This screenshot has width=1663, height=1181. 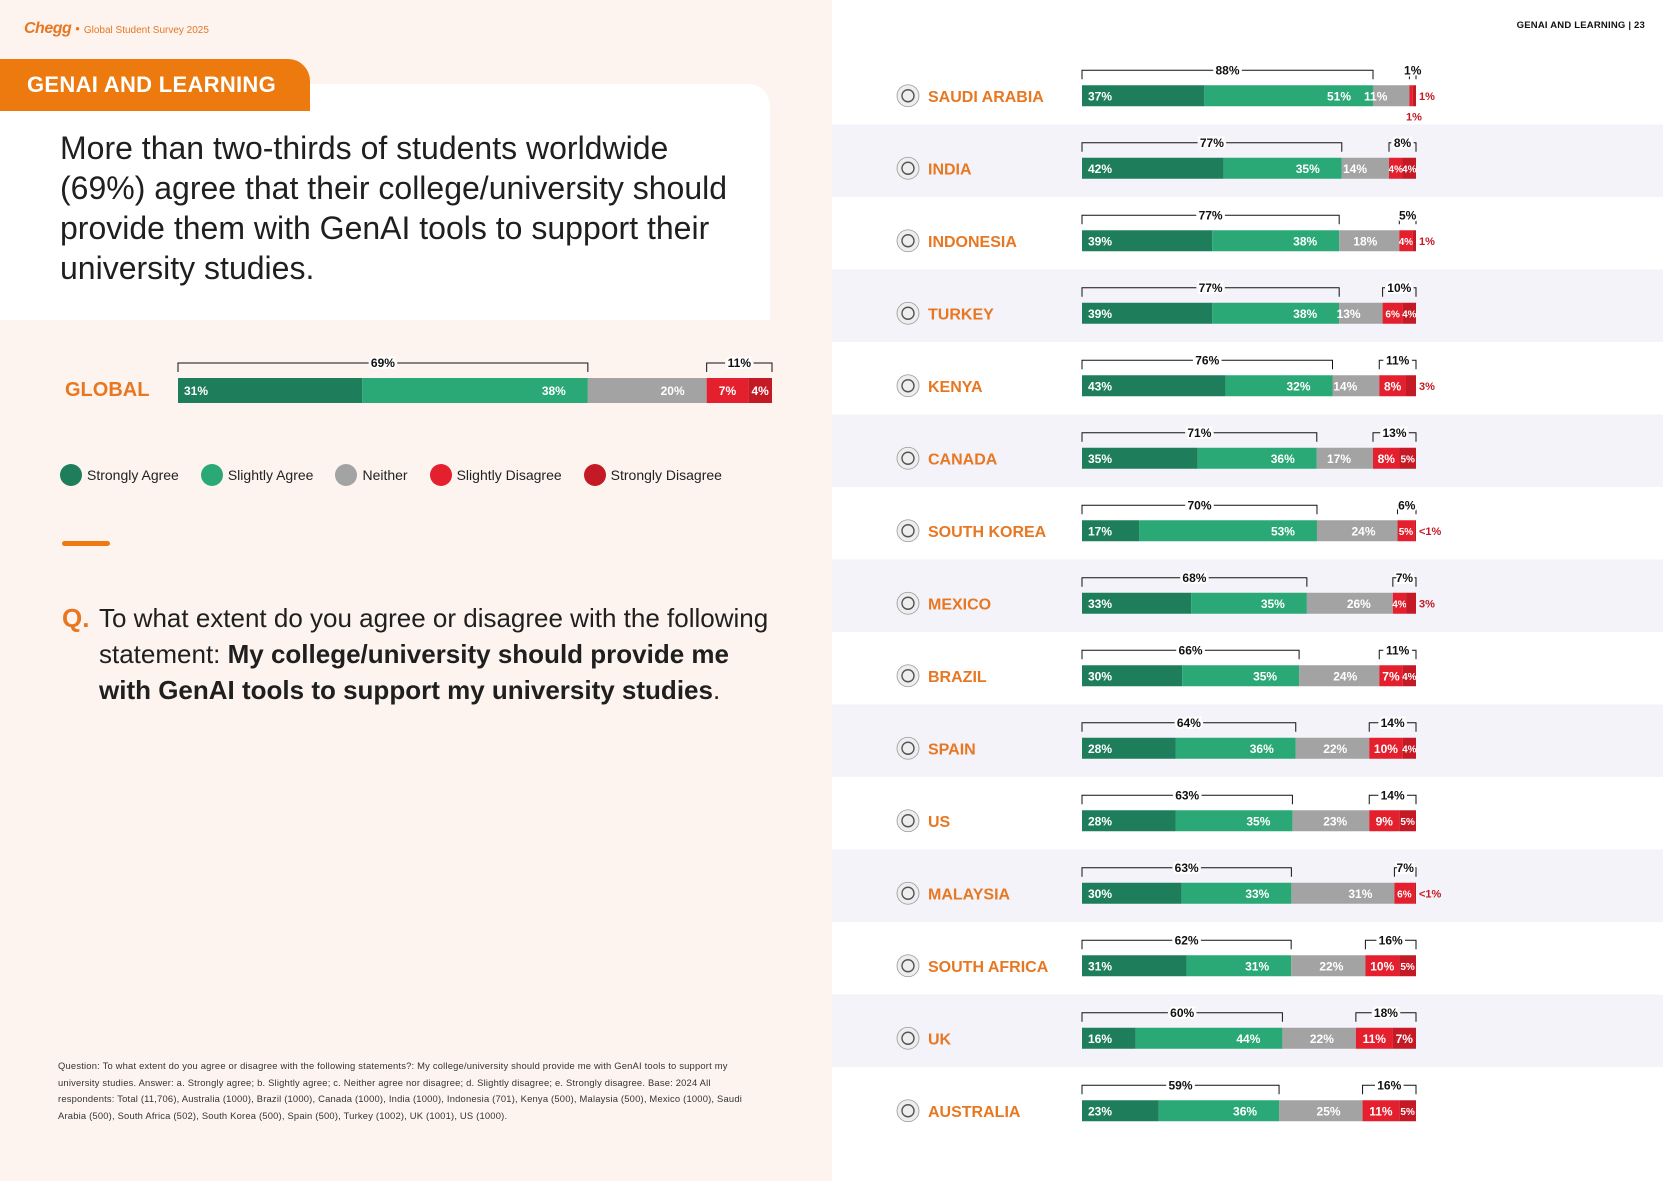 What do you see at coordinates (1399, 288) in the screenshot?
I see `disagree-total-bracket: 10%` at bounding box center [1399, 288].